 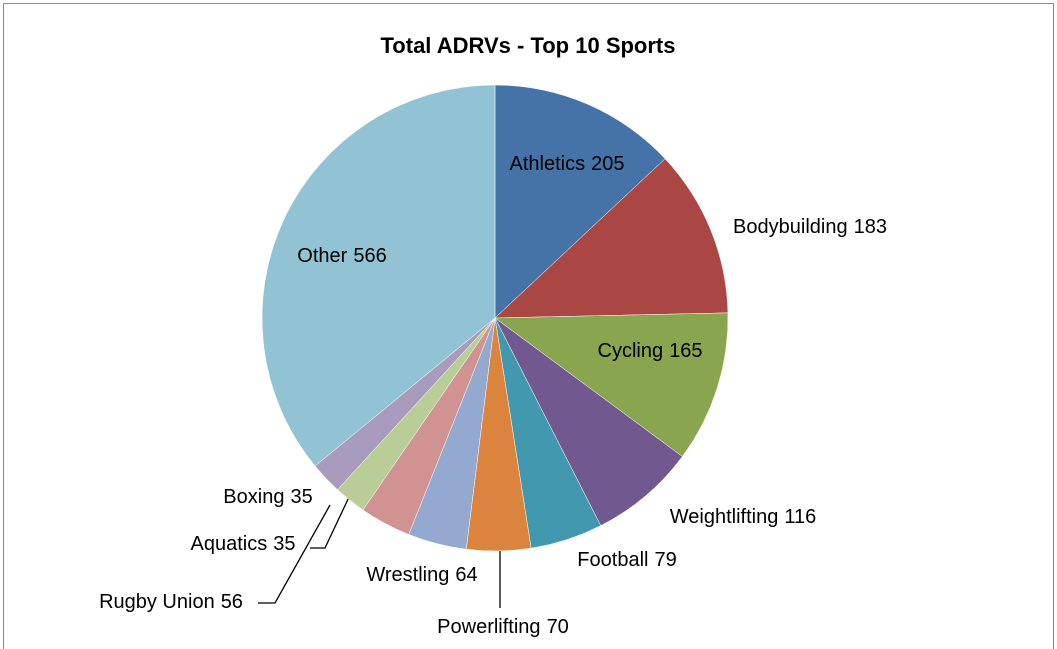 What do you see at coordinates (548, 164) in the screenshot?
I see `label-category: Athletics` at bounding box center [548, 164].